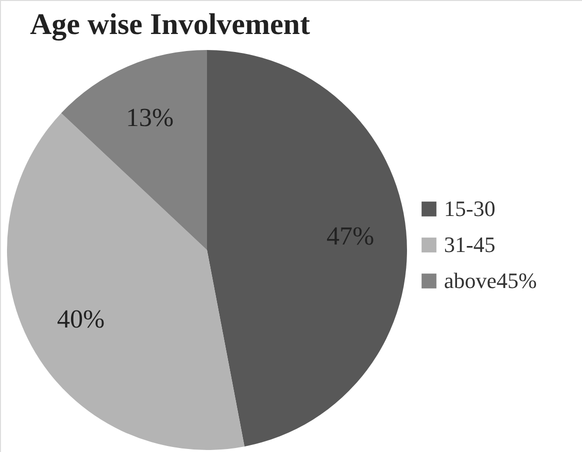  Describe the element at coordinates (170, 24) in the screenshot. I see `chart-title: Age wise Involvement` at that location.